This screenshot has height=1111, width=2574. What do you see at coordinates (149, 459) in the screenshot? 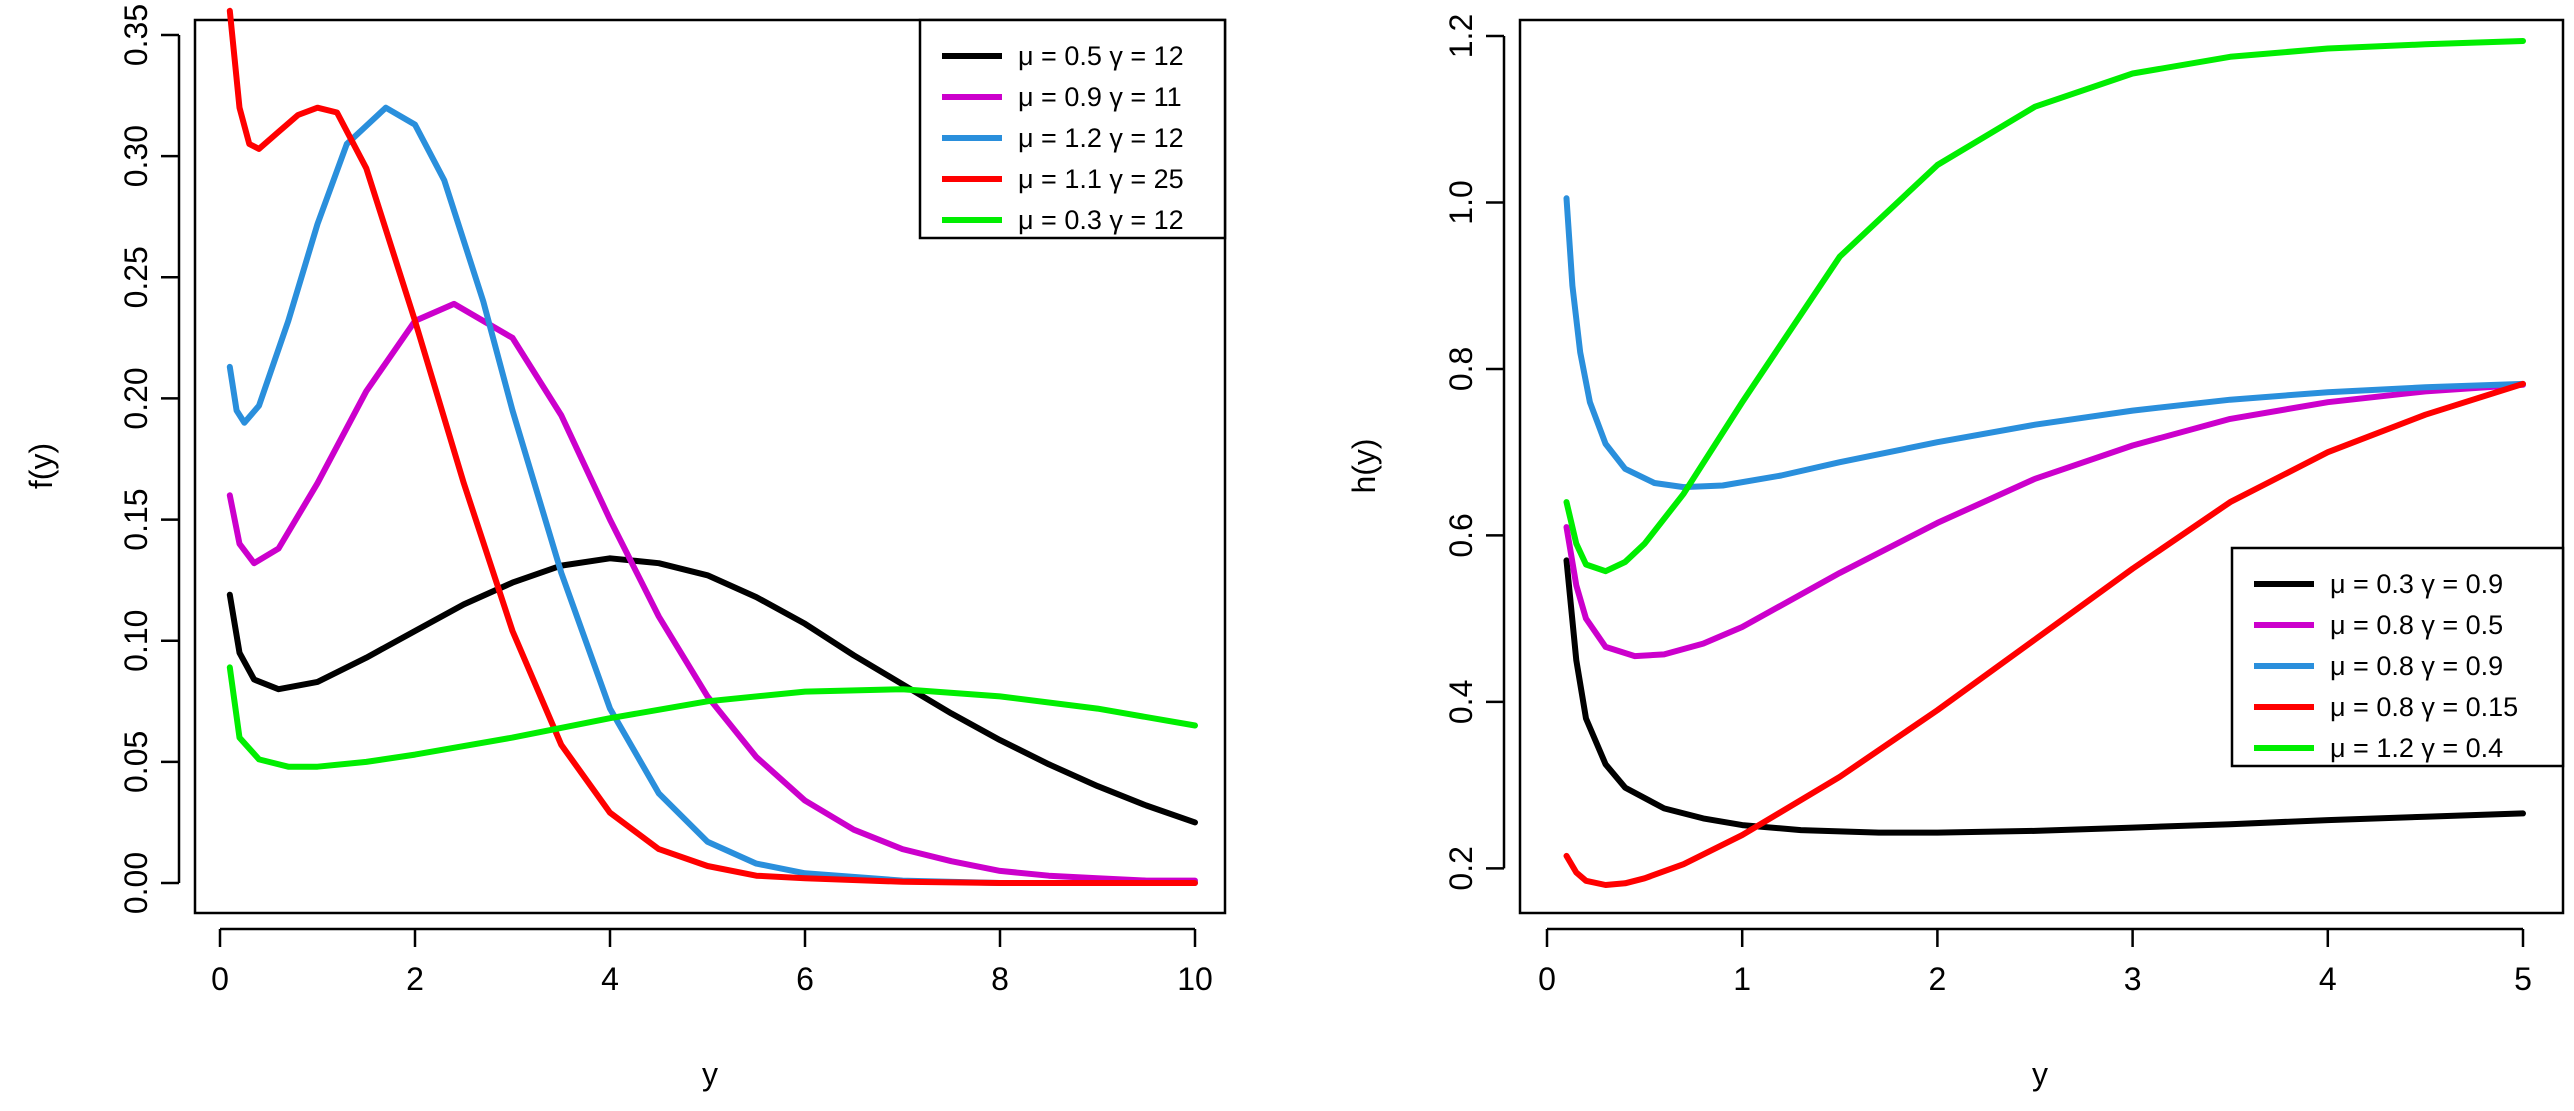
I see `y-axis: 0.00 0.05 0.10 0.15 0.20 0.25 0.30 0.35` at bounding box center [149, 459].